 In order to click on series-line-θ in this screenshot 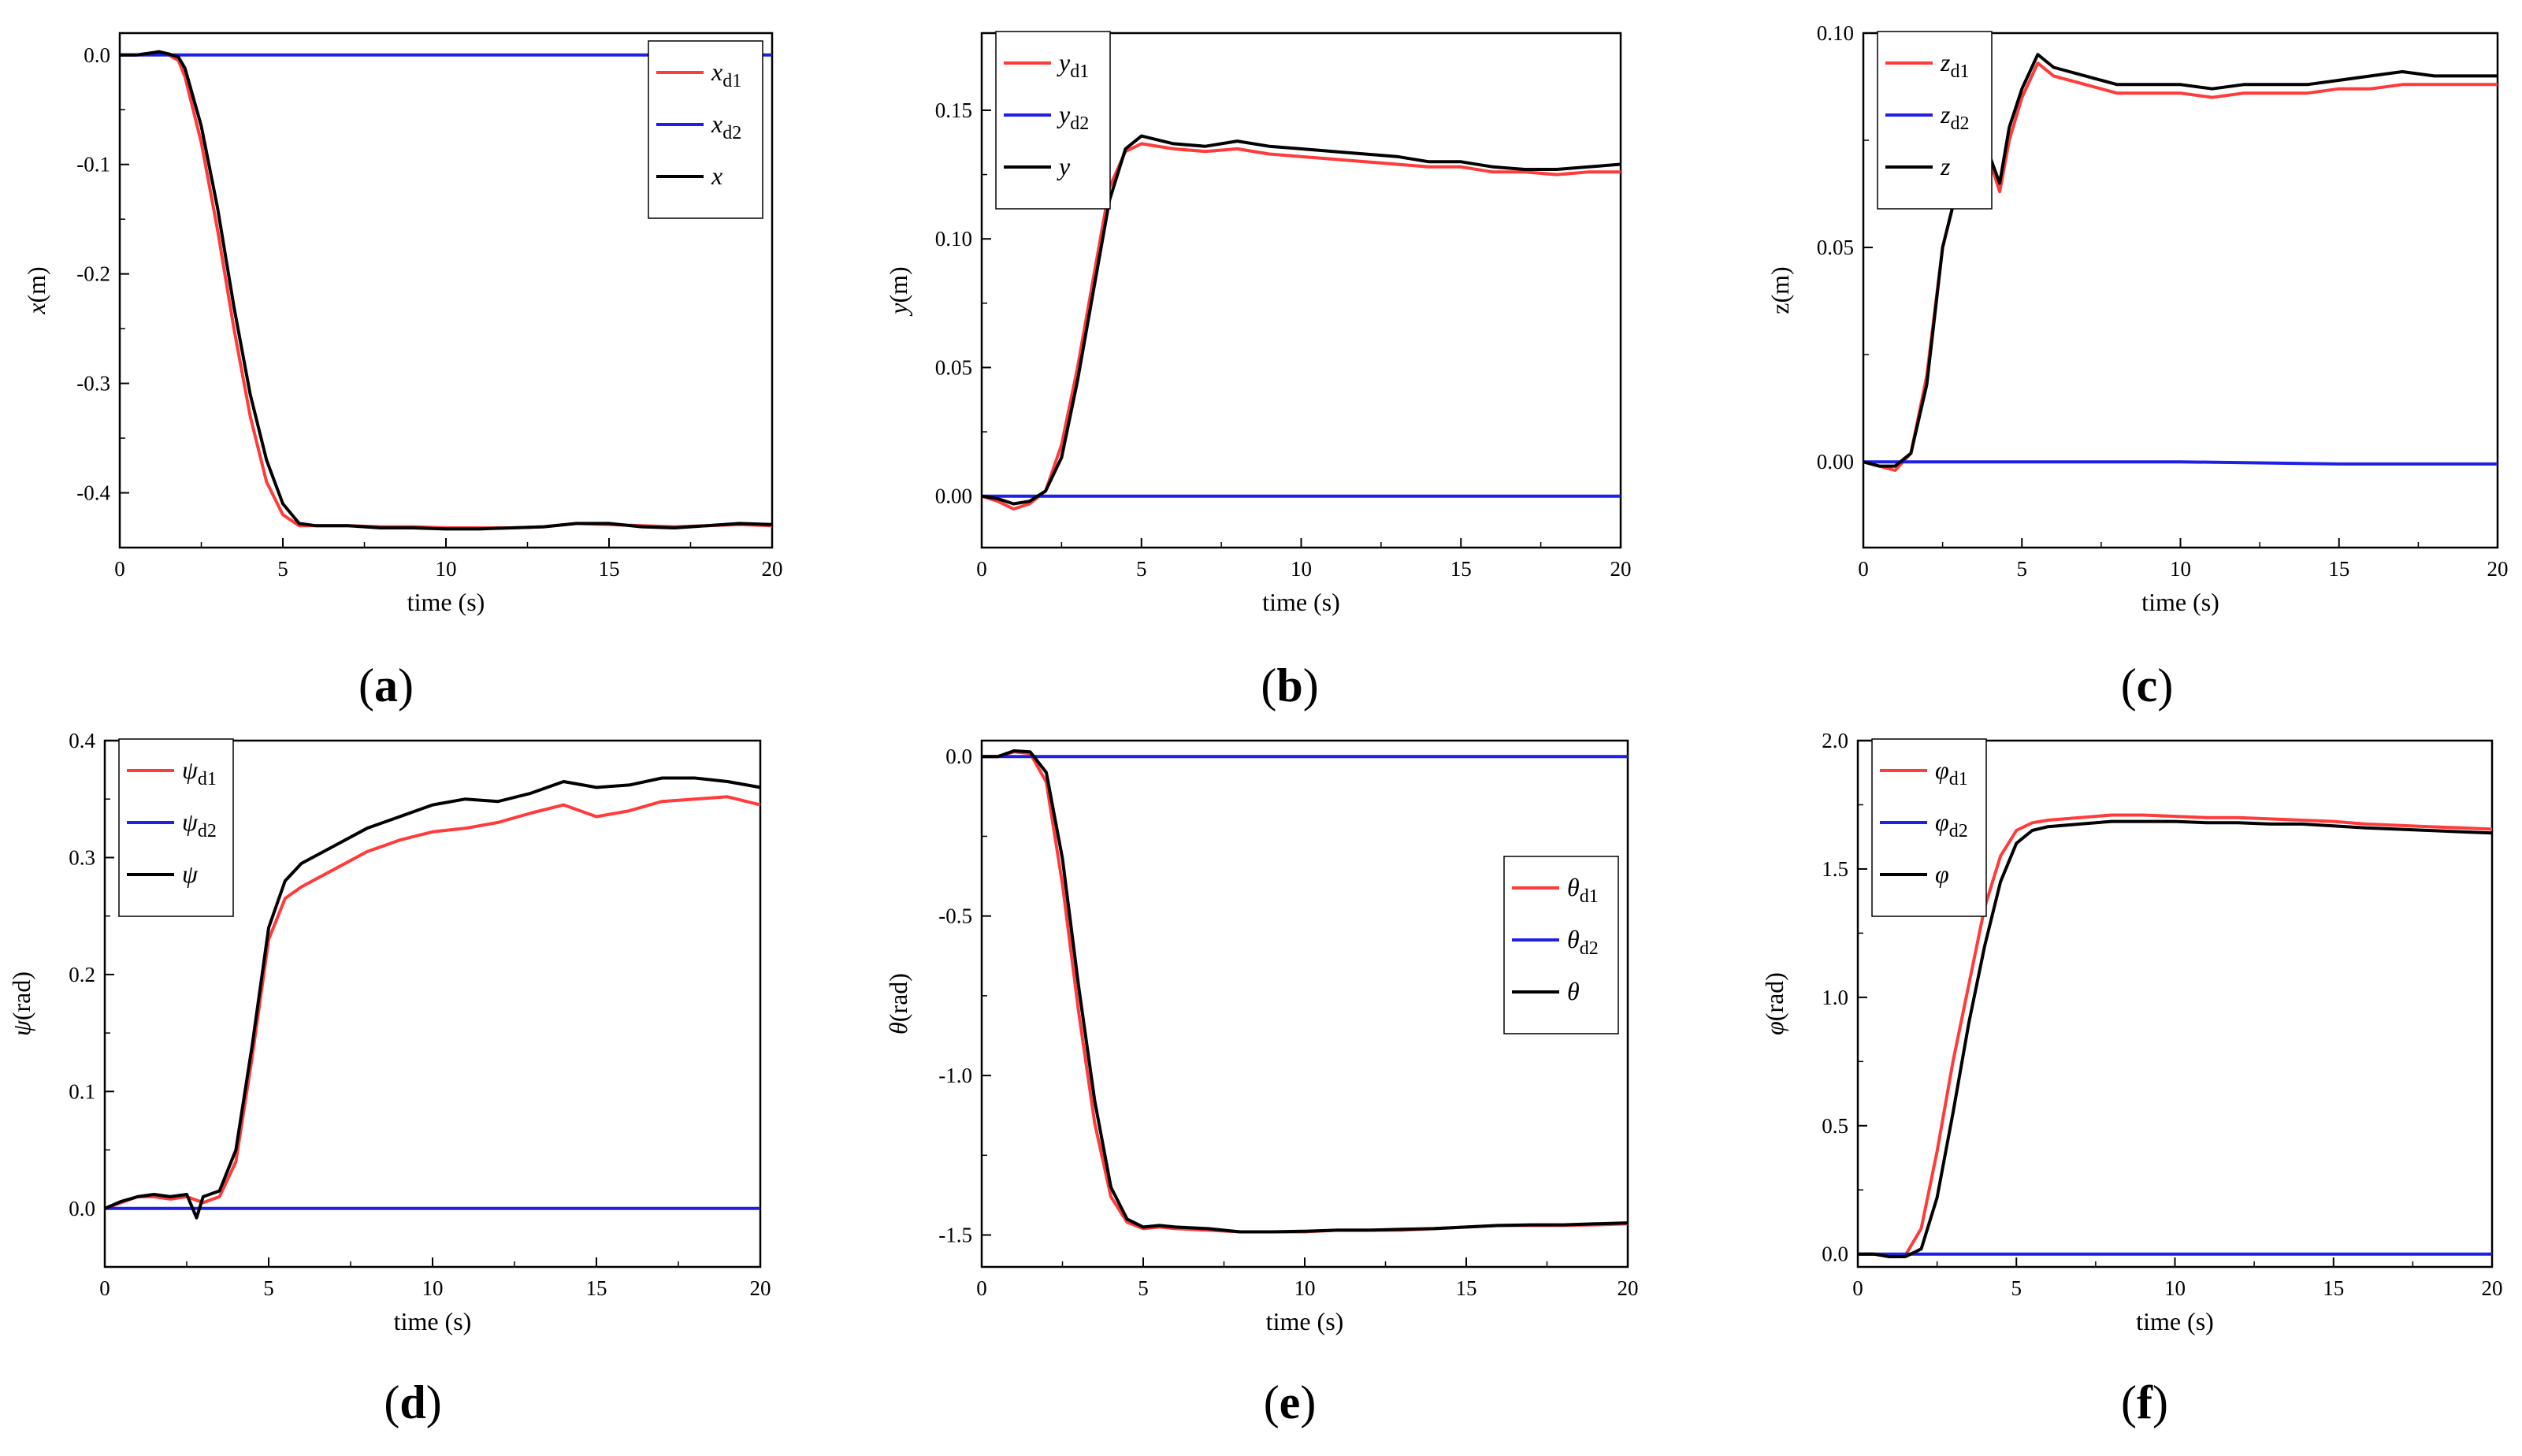, I will do `click(1305, 991)`.